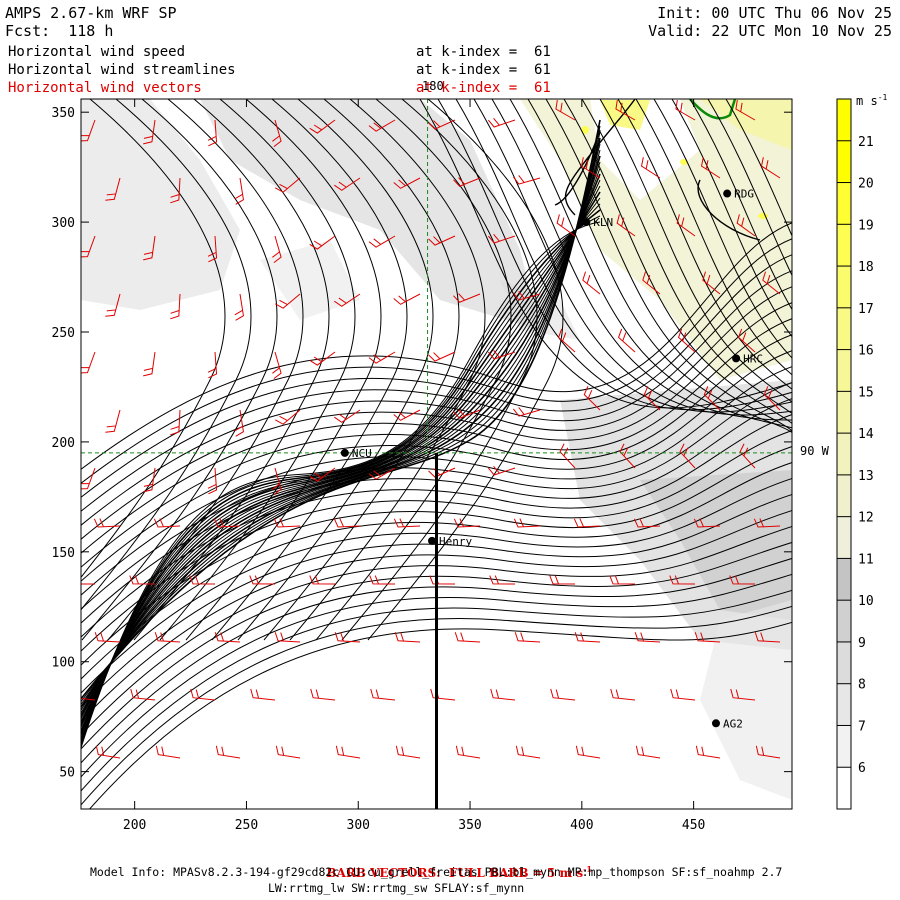 The image size is (900, 900). Describe the element at coordinates (91, 13) in the screenshot. I see `model-title: AMPS 2.67-km WRF SP` at that location.